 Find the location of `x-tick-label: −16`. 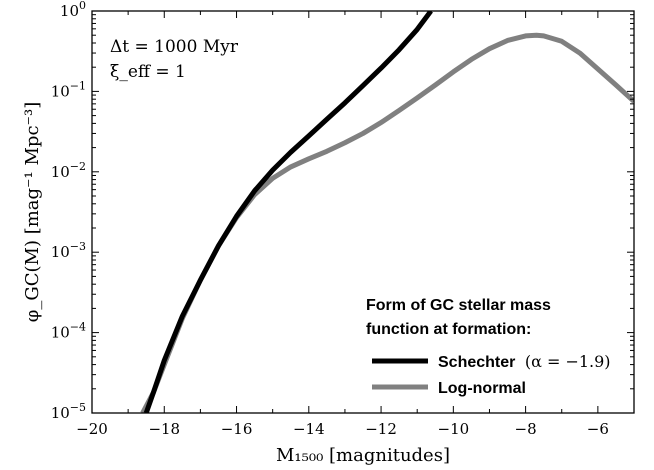

x-tick-label: −16 is located at coordinates (237, 429).